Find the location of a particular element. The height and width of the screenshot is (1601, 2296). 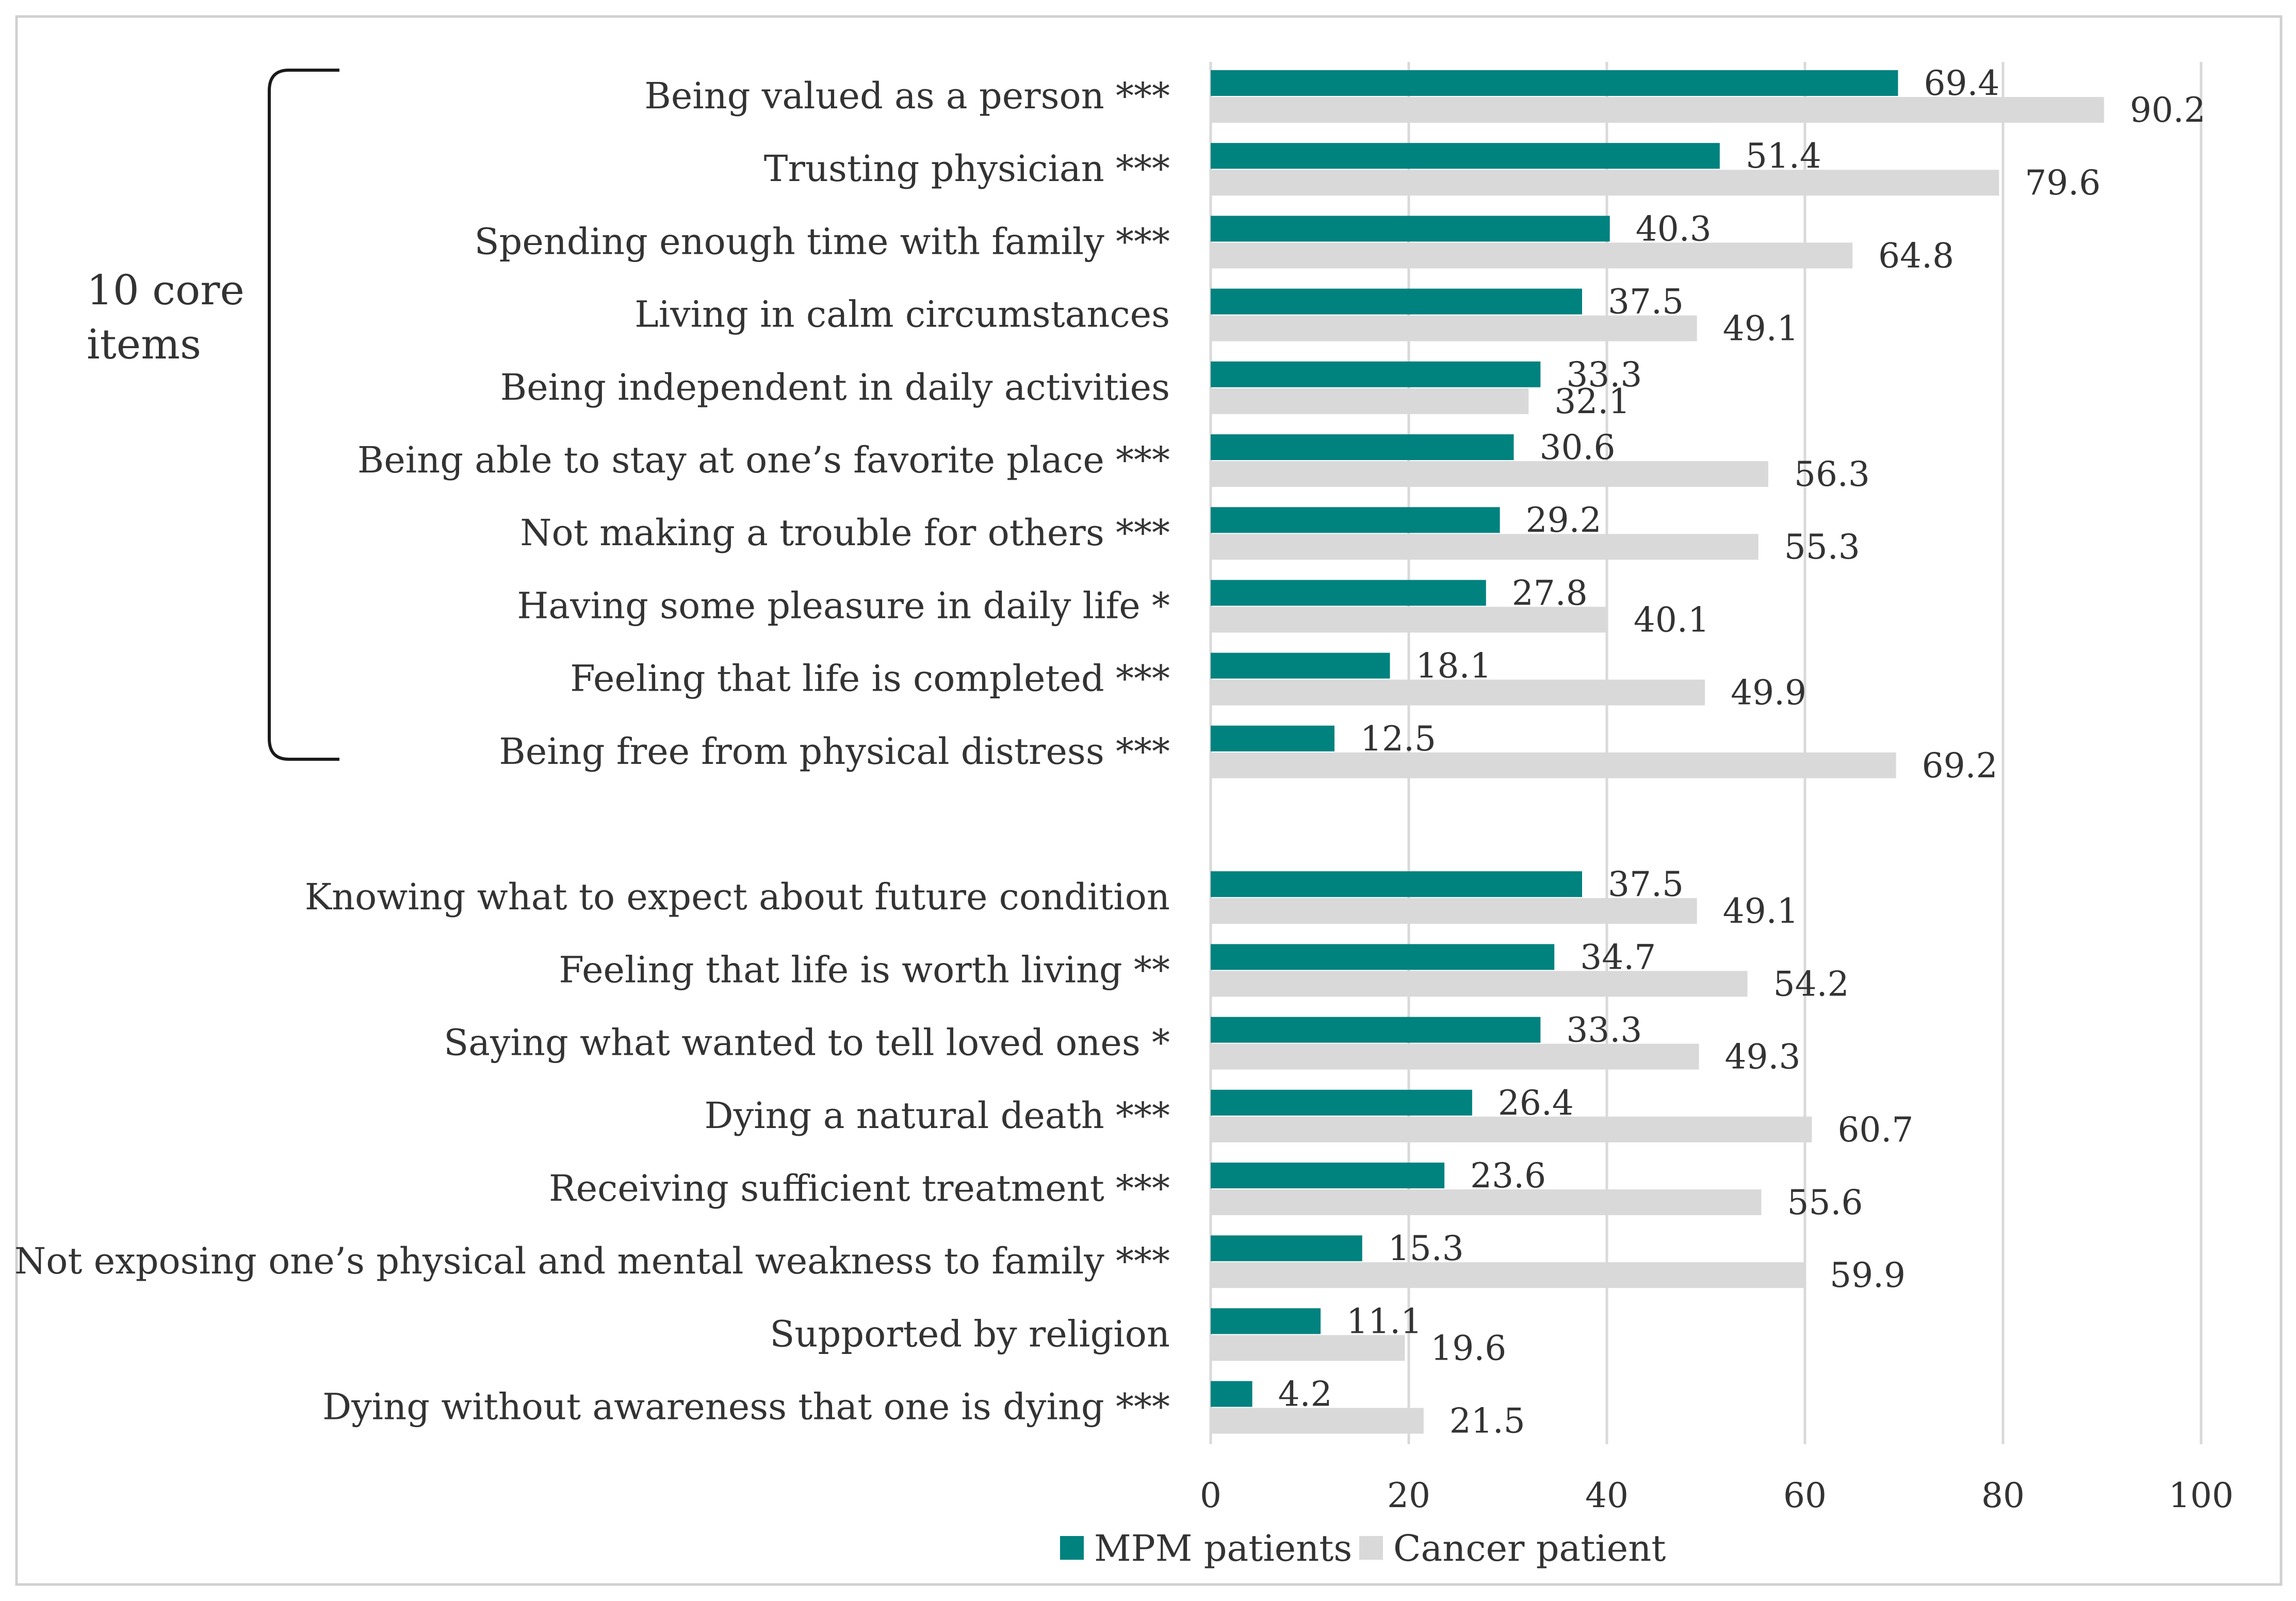

x-tick-label: 40 is located at coordinates (1607, 1496).